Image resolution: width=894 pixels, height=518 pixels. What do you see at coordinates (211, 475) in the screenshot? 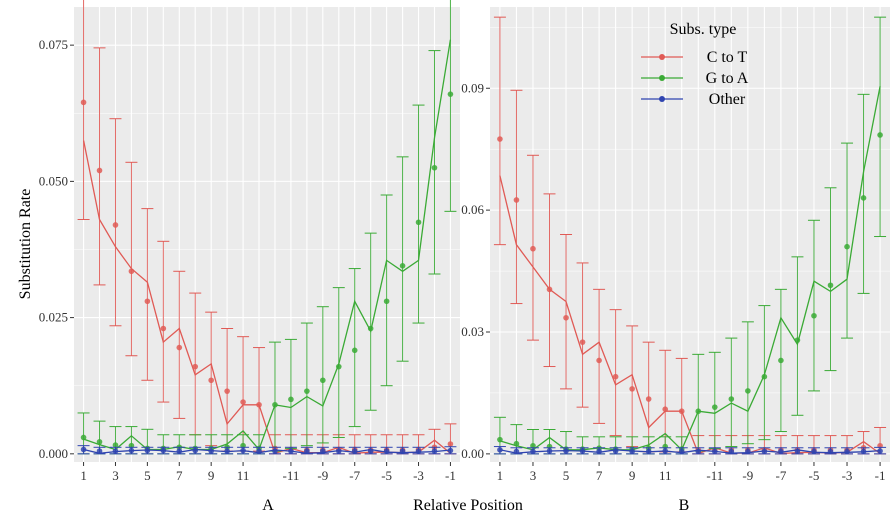
I see `panel-a-x-tick-label: 9` at bounding box center [211, 475].